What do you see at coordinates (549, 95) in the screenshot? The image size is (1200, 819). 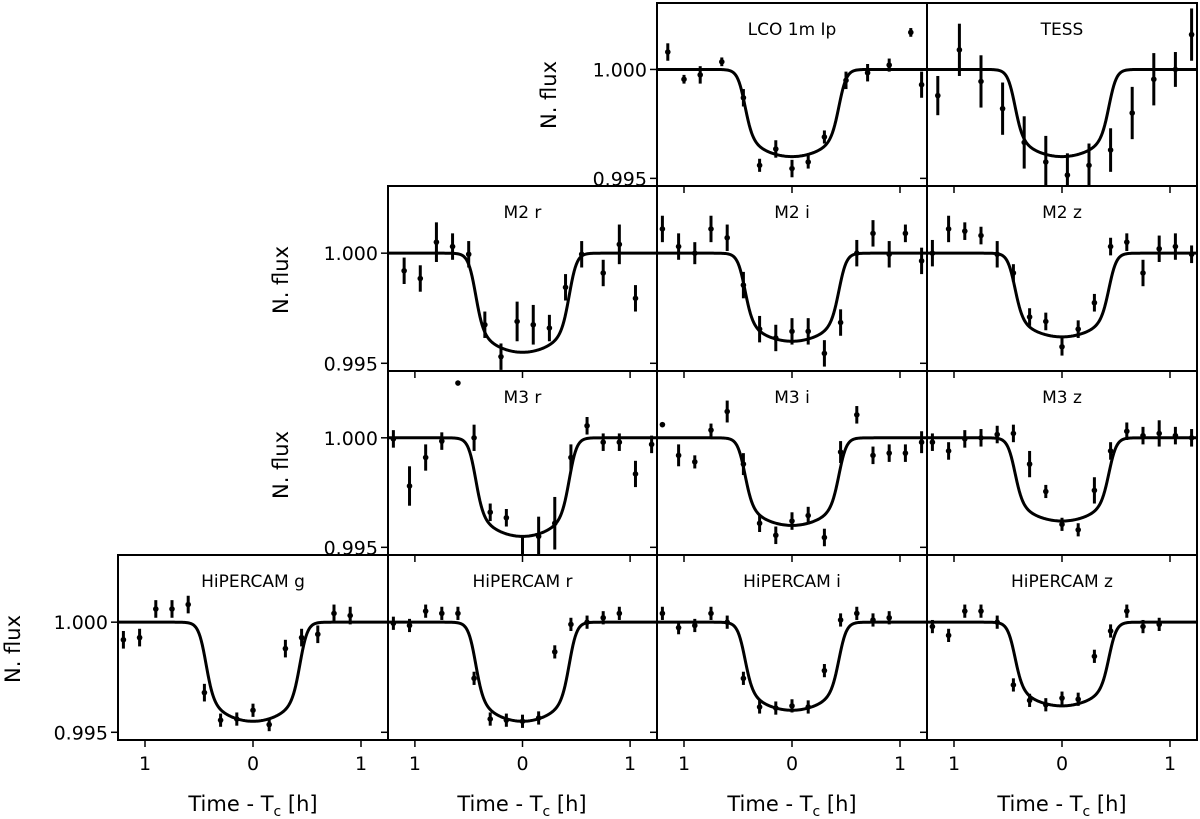 I see `y-axis-label-row1: N. flux` at bounding box center [549, 95].